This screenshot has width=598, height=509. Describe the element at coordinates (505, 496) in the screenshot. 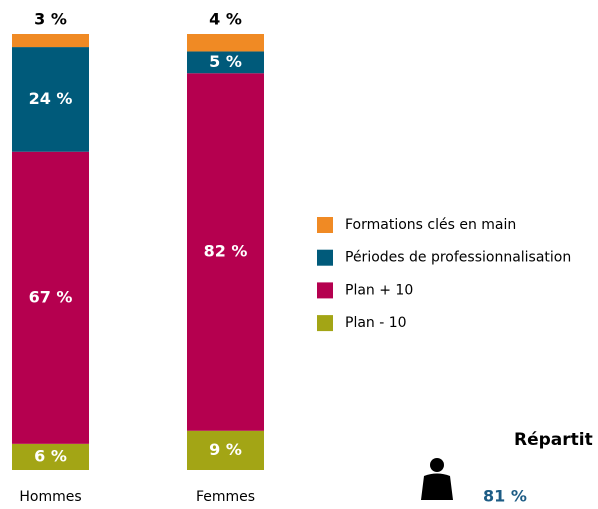

I see `annotation-value: 81 %` at that location.